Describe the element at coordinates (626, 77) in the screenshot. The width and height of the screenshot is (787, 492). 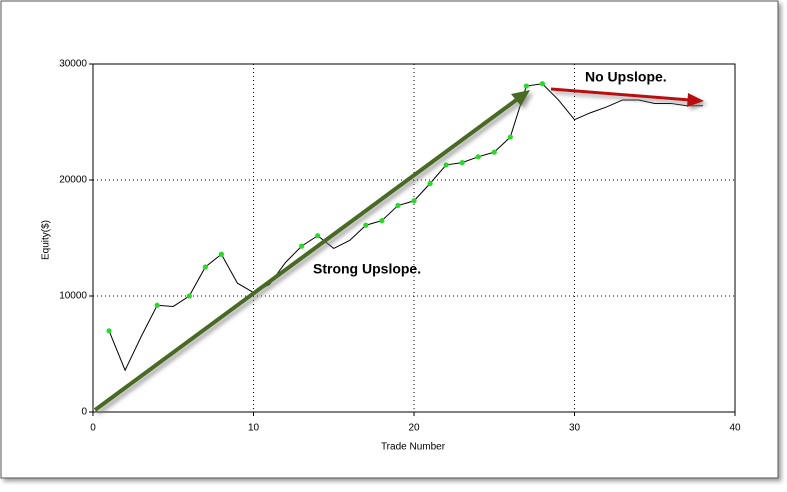
I see `annotation: No Upslope.` at that location.